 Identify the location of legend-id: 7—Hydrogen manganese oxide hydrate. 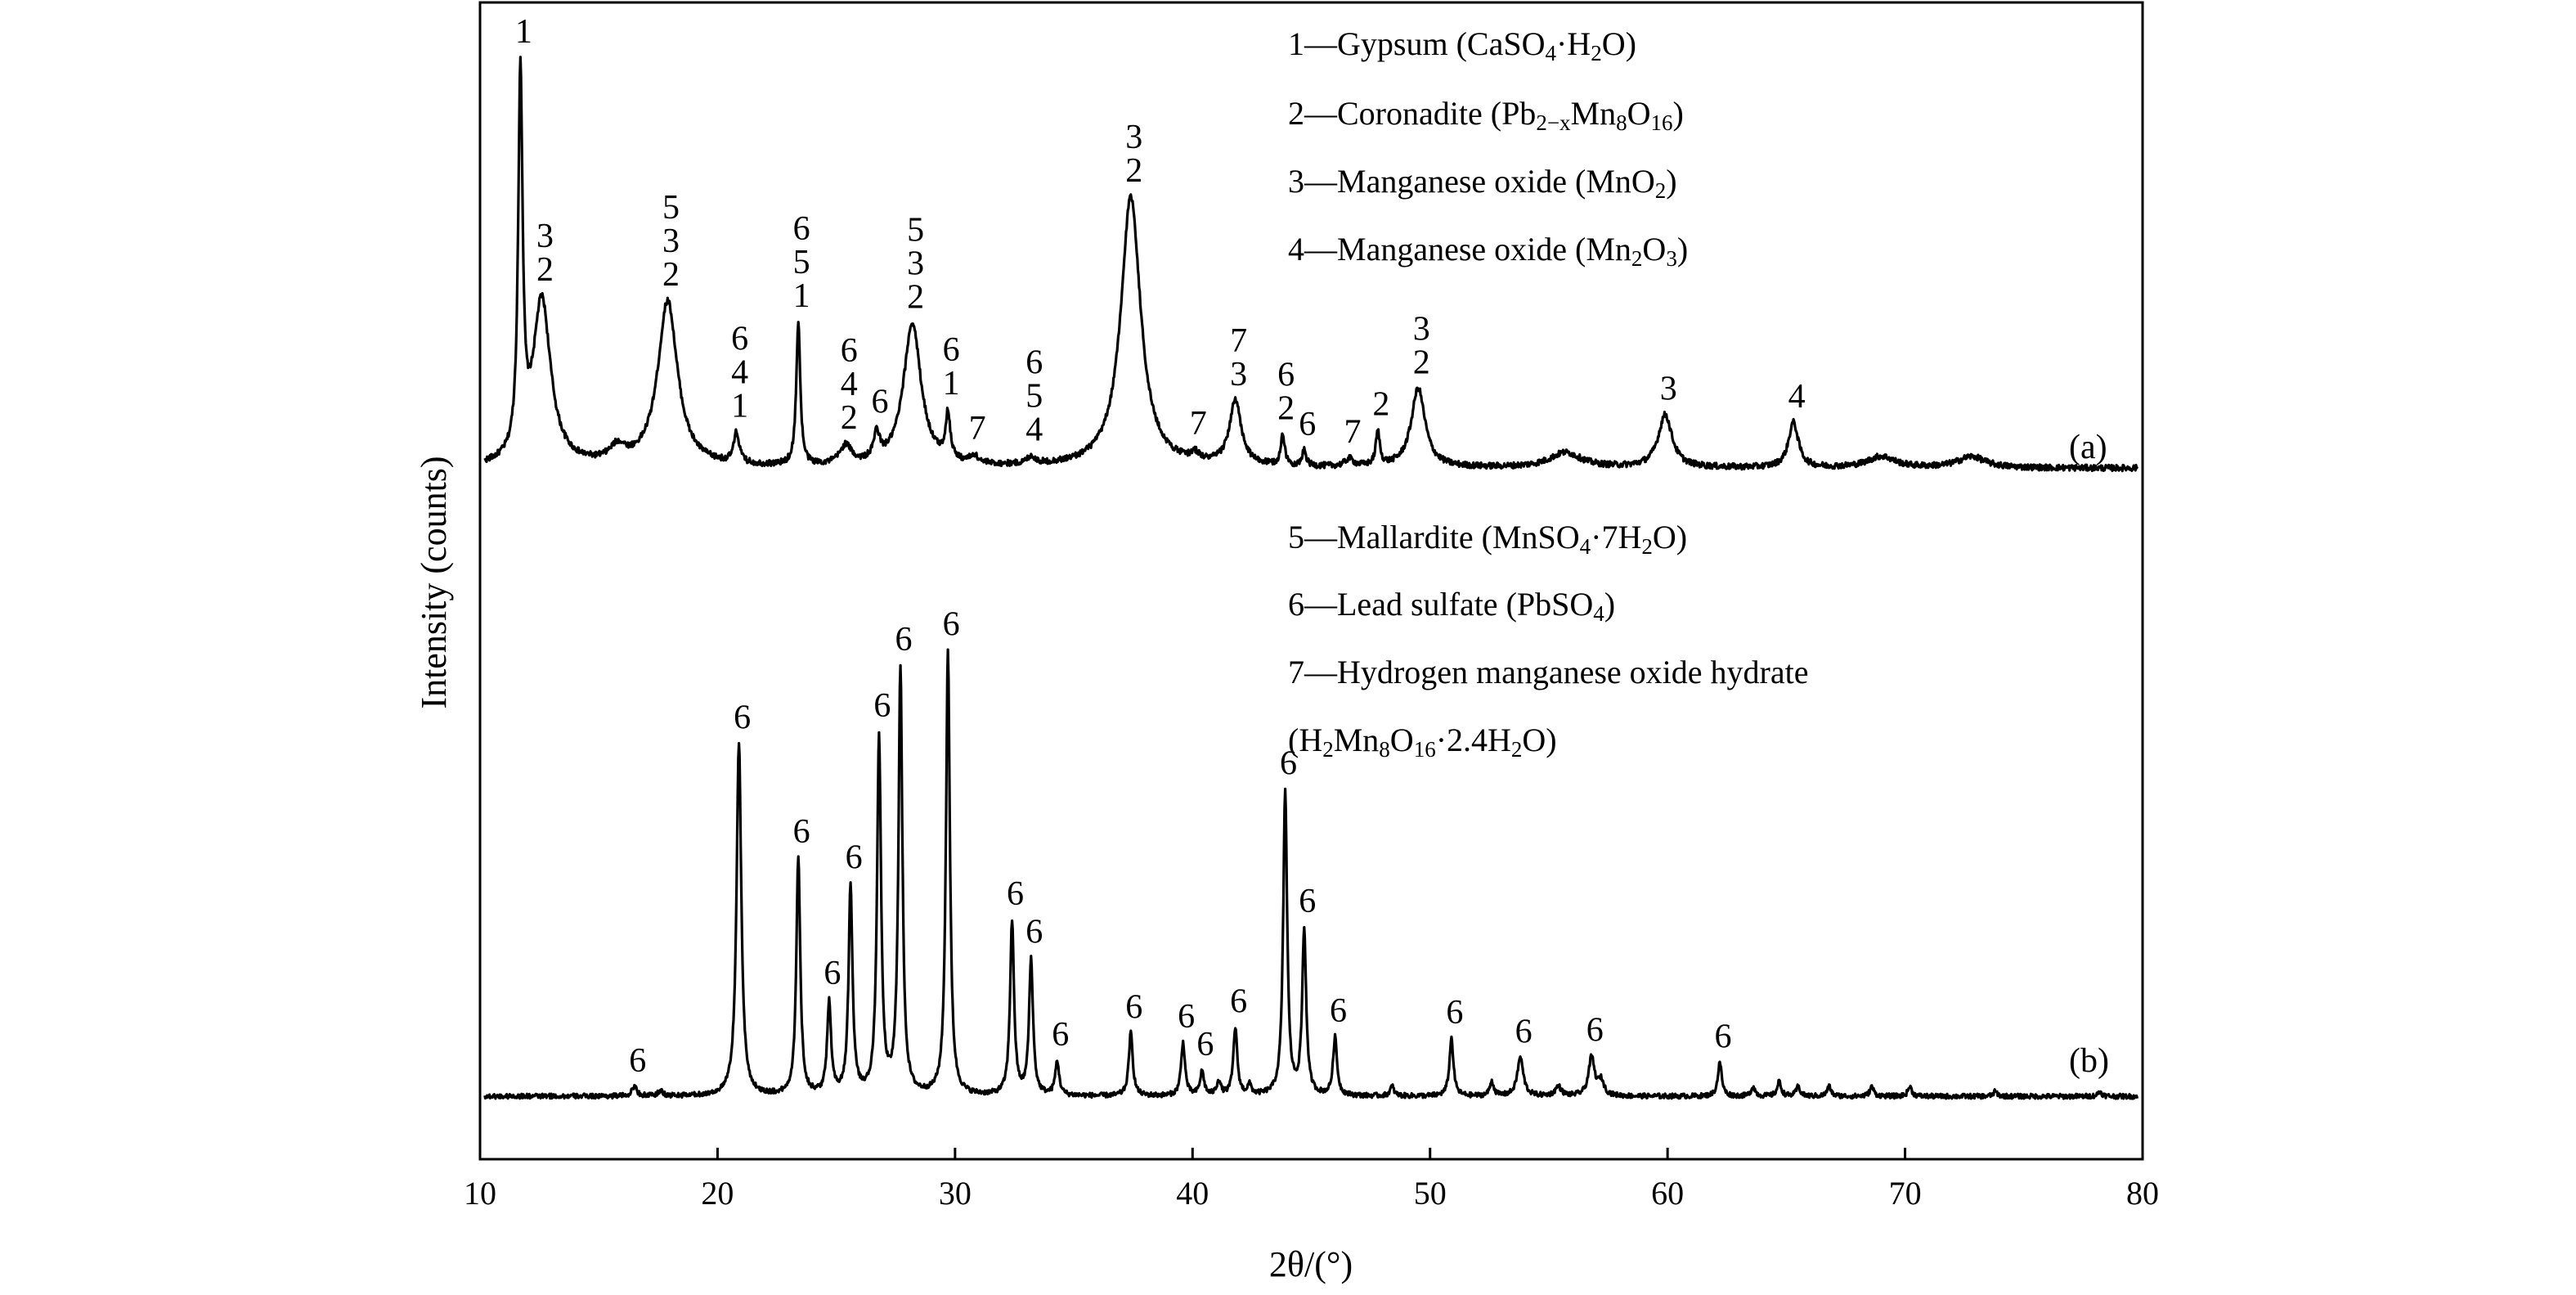
(1552, 672).